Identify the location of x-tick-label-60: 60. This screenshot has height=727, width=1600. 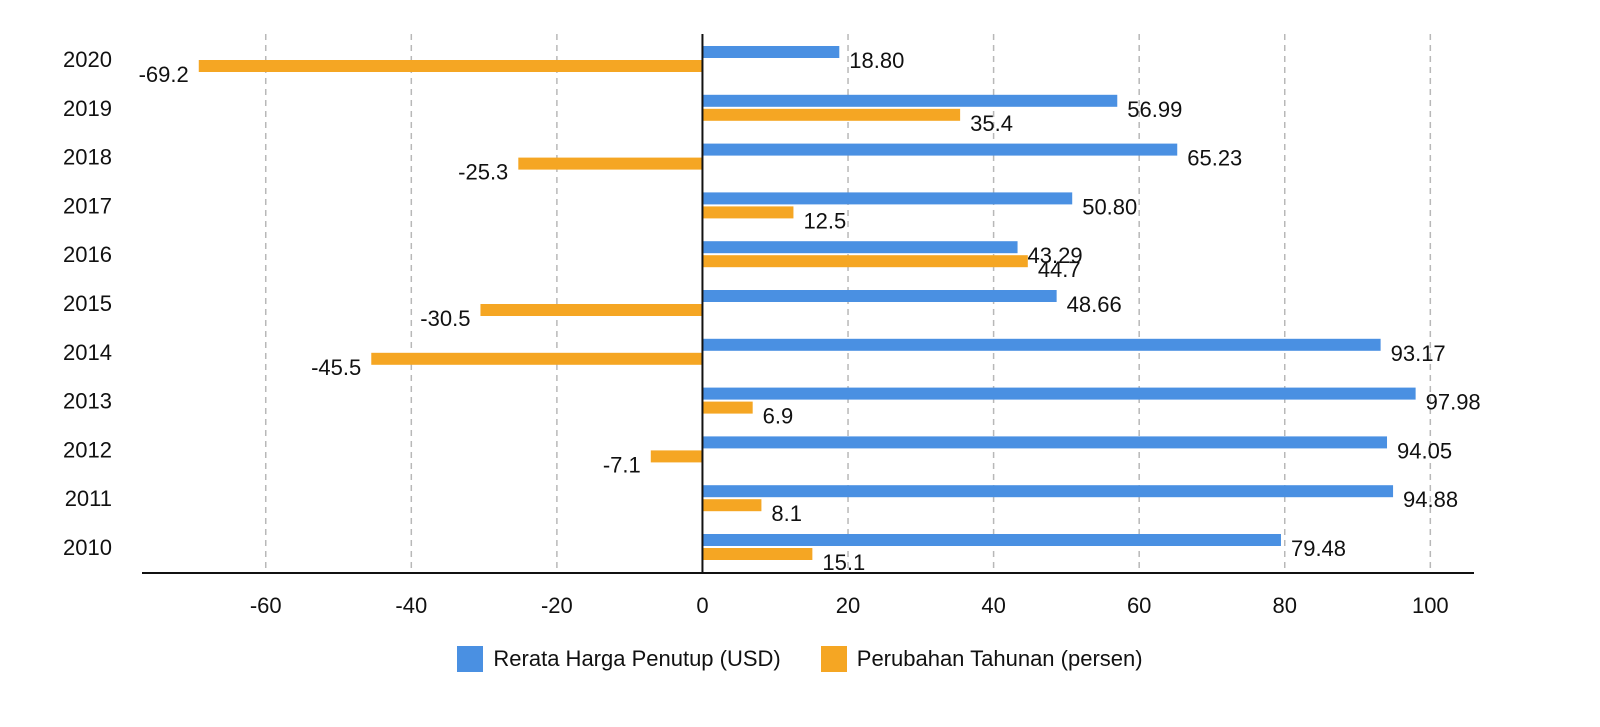
(1139, 605).